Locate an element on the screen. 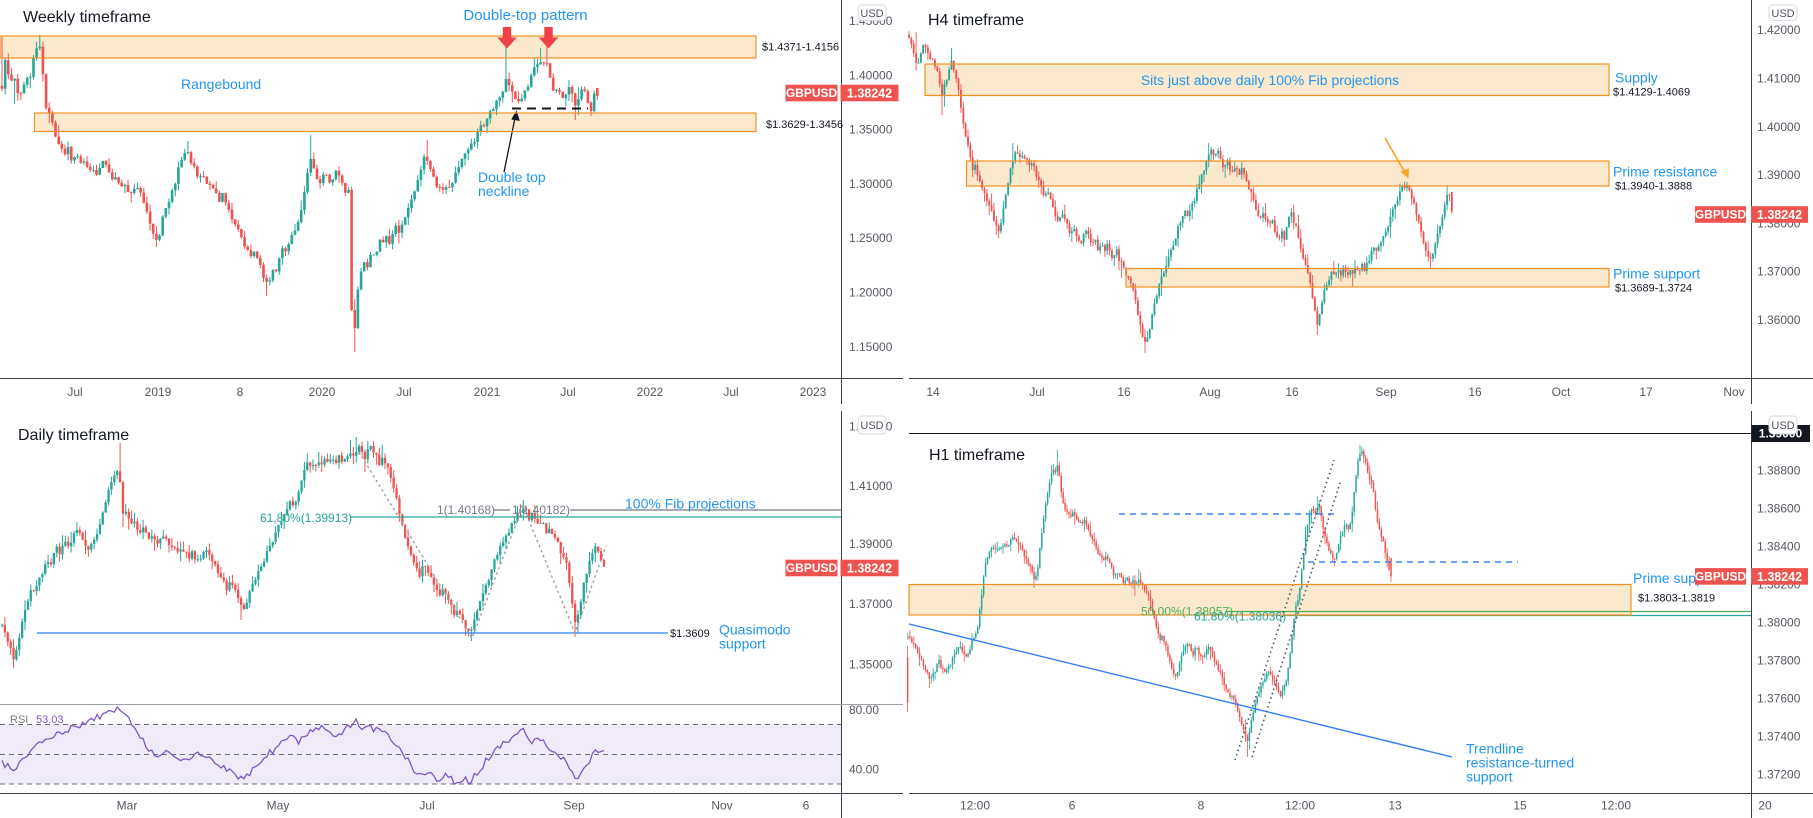 The height and width of the screenshot is (818, 1813). svg-text: Trendline is located at coordinates (1495, 749).